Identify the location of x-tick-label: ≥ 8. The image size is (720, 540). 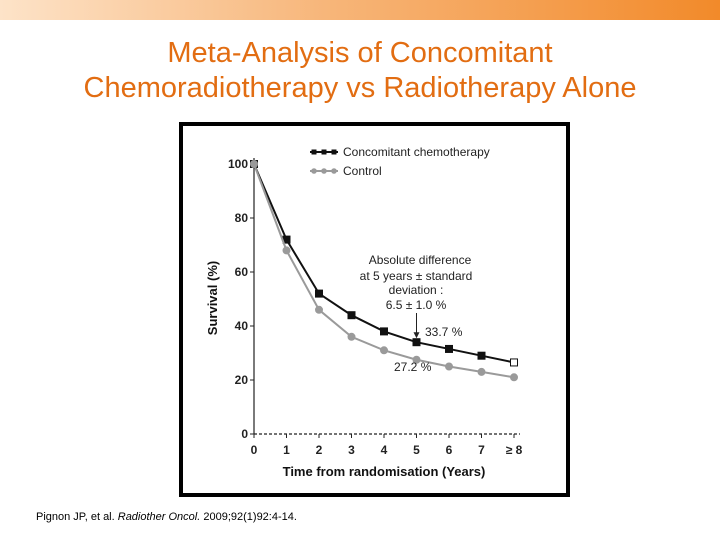
(514, 450).